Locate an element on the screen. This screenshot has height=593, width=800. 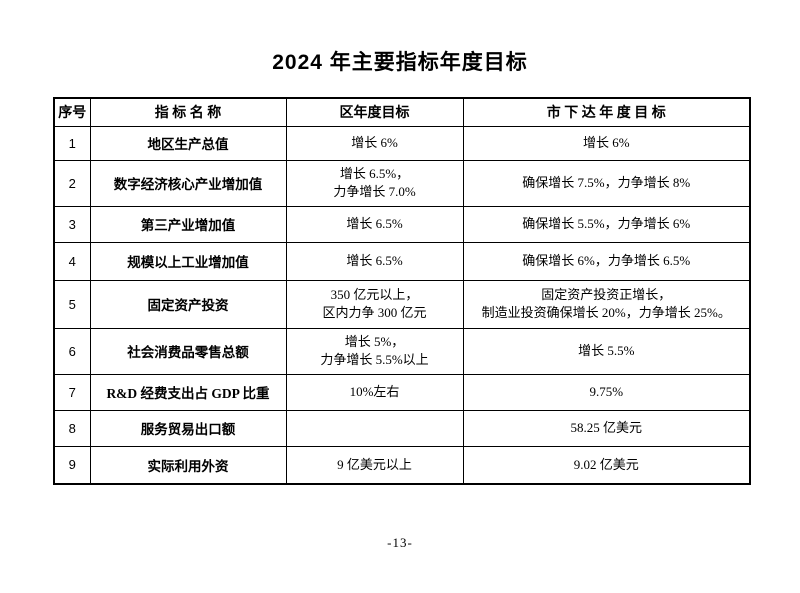
row-indicator-name: 服务贸易出口额 is located at coordinates (188, 428).